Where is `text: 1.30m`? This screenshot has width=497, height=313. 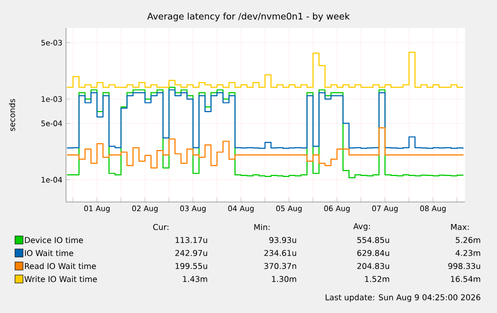 text: 1.30m is located at coordinates (284, 279).